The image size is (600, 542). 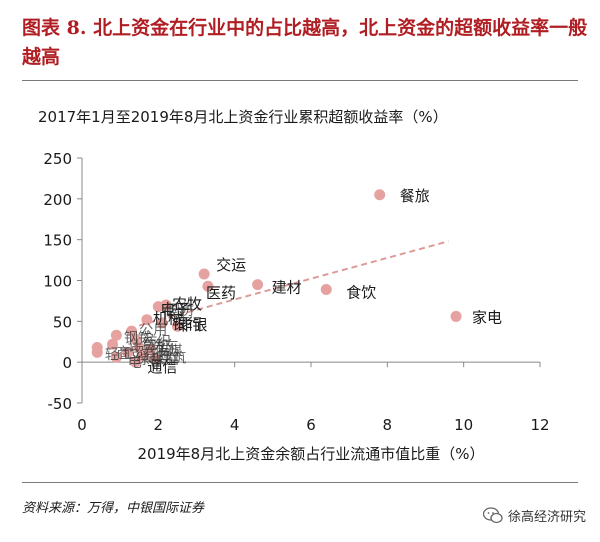 What do you see at coordinates (62, 322) in the screenshot?
I see `y-tick-label: 50` at bounding box center [62, 322].